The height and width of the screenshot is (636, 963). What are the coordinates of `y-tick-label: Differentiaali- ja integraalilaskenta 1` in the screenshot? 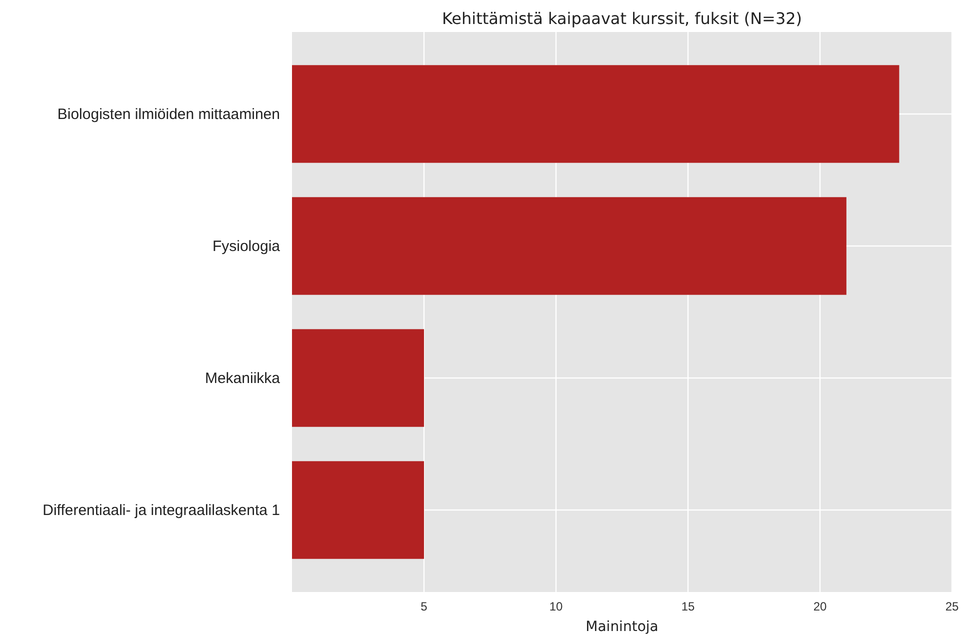 It's located at (161, 510).